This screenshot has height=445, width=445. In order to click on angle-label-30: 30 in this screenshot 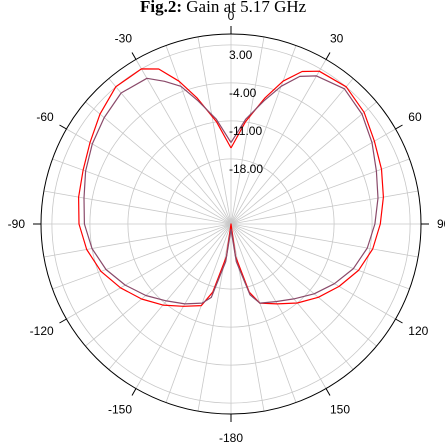, I will do `click(337, 39)`.